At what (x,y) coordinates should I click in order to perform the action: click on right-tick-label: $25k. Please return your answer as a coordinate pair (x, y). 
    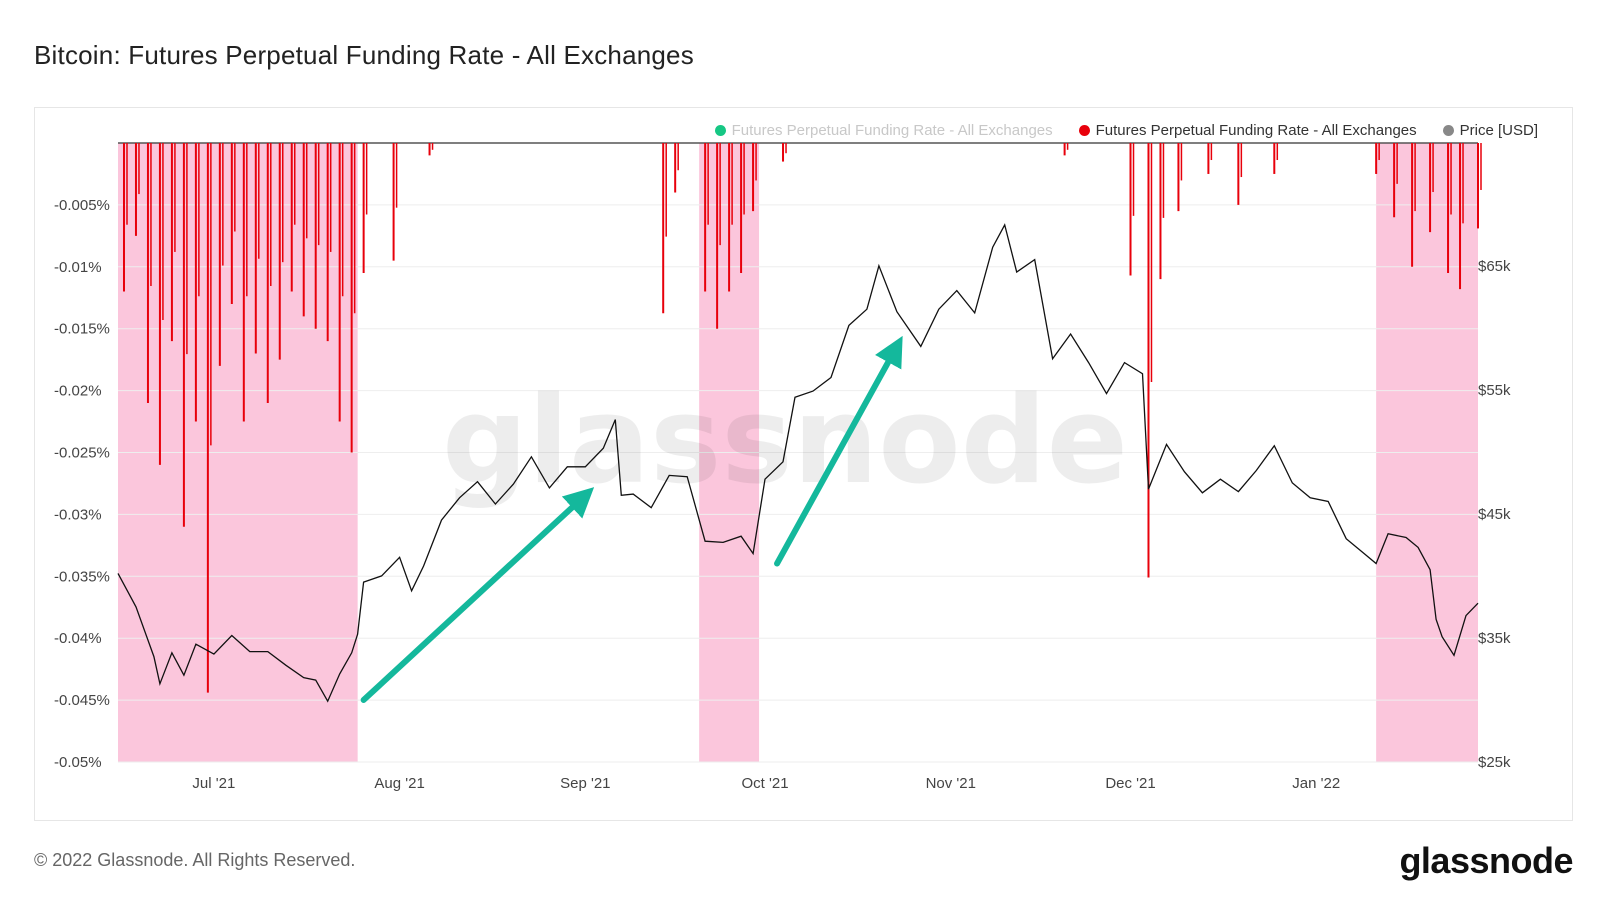
    Looking at the image, I should click on (1494, 762).